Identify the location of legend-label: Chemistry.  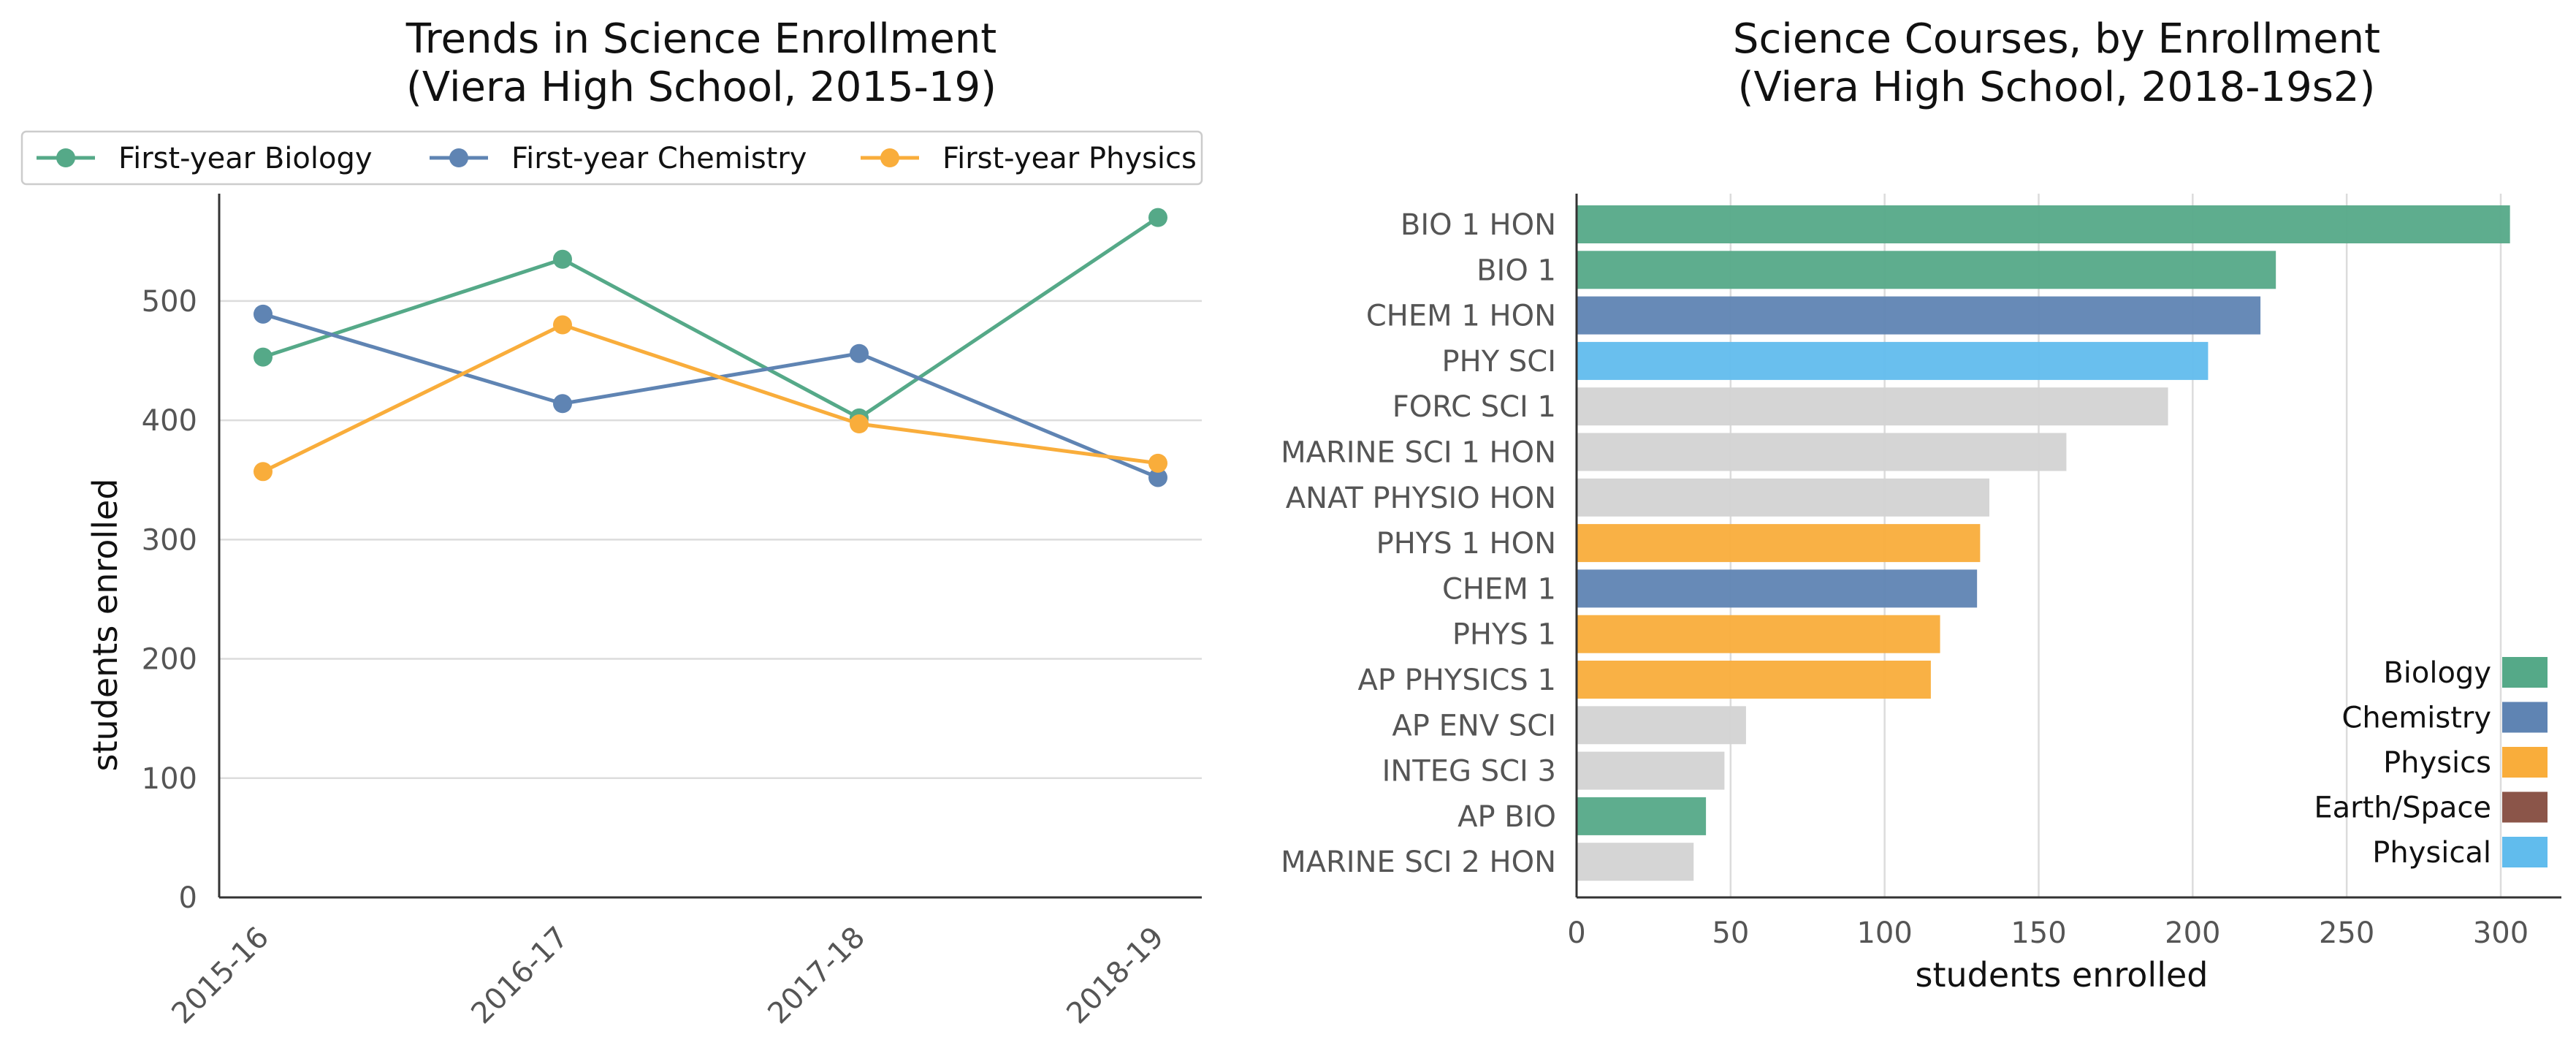
(2416, 718).